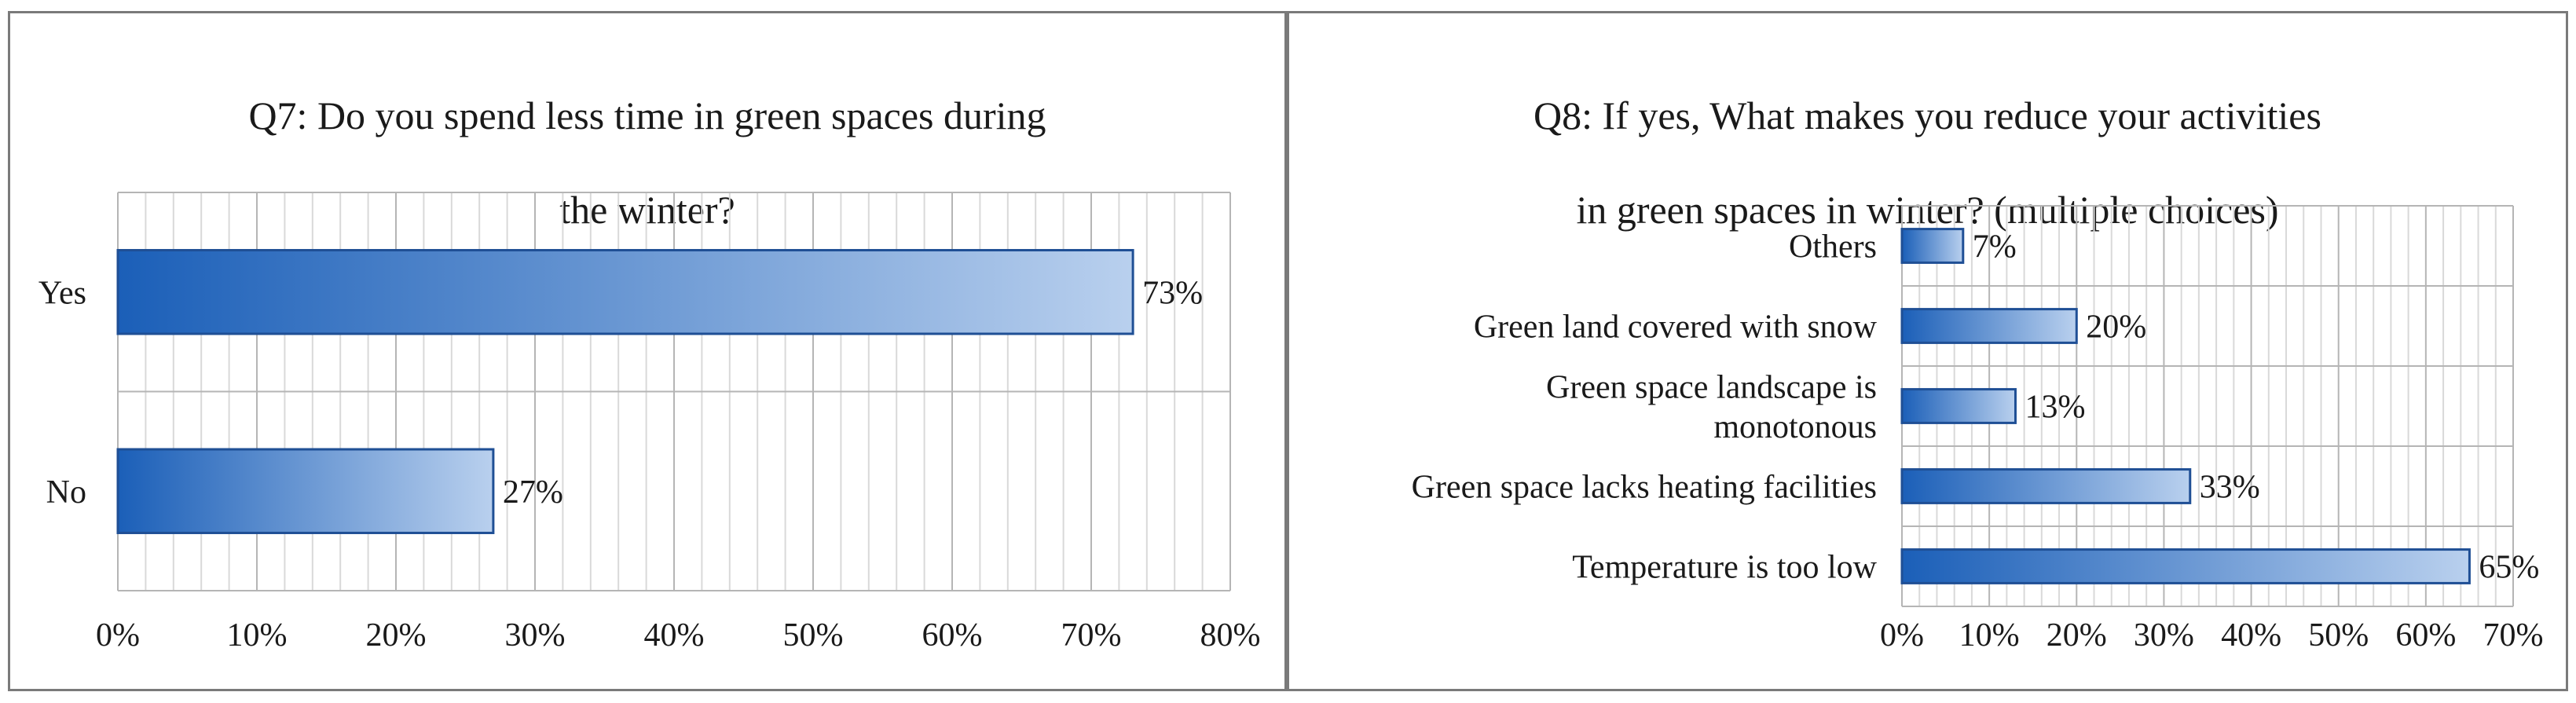 Image resolution: width=2576 pixels, height=703 pixels. Describe the element at coordinates (2055, 408) in the screenshot. I see `q8-value-label: 13%` at that location.